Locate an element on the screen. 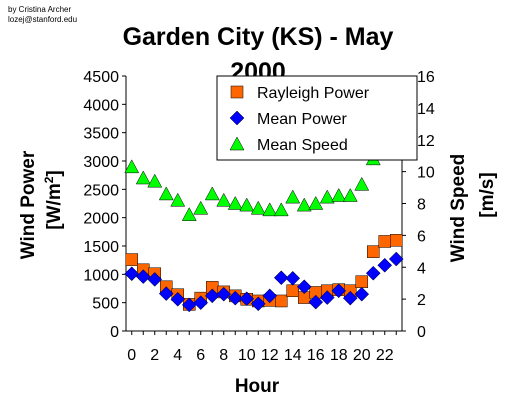 The height and width of the screenshot is (414, 514). legend-label: Mean Power is located at coordinates (302, 119).